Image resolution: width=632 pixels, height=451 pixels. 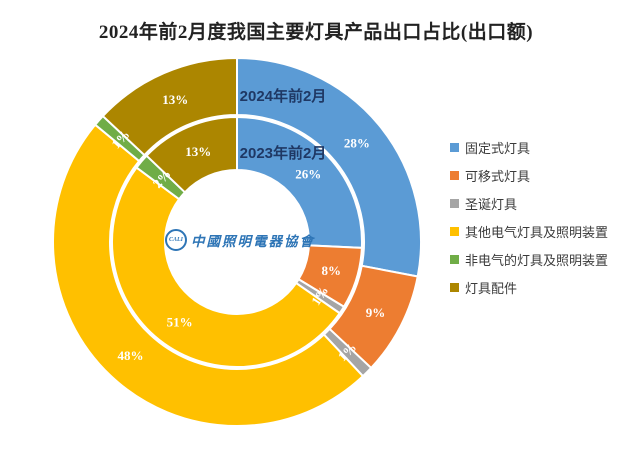 What do you see at coordinates (537, 232) in the screenshot?
I see `legend-label-3: 其他电气灯具及照明装置` at bounding box center [537, 232].